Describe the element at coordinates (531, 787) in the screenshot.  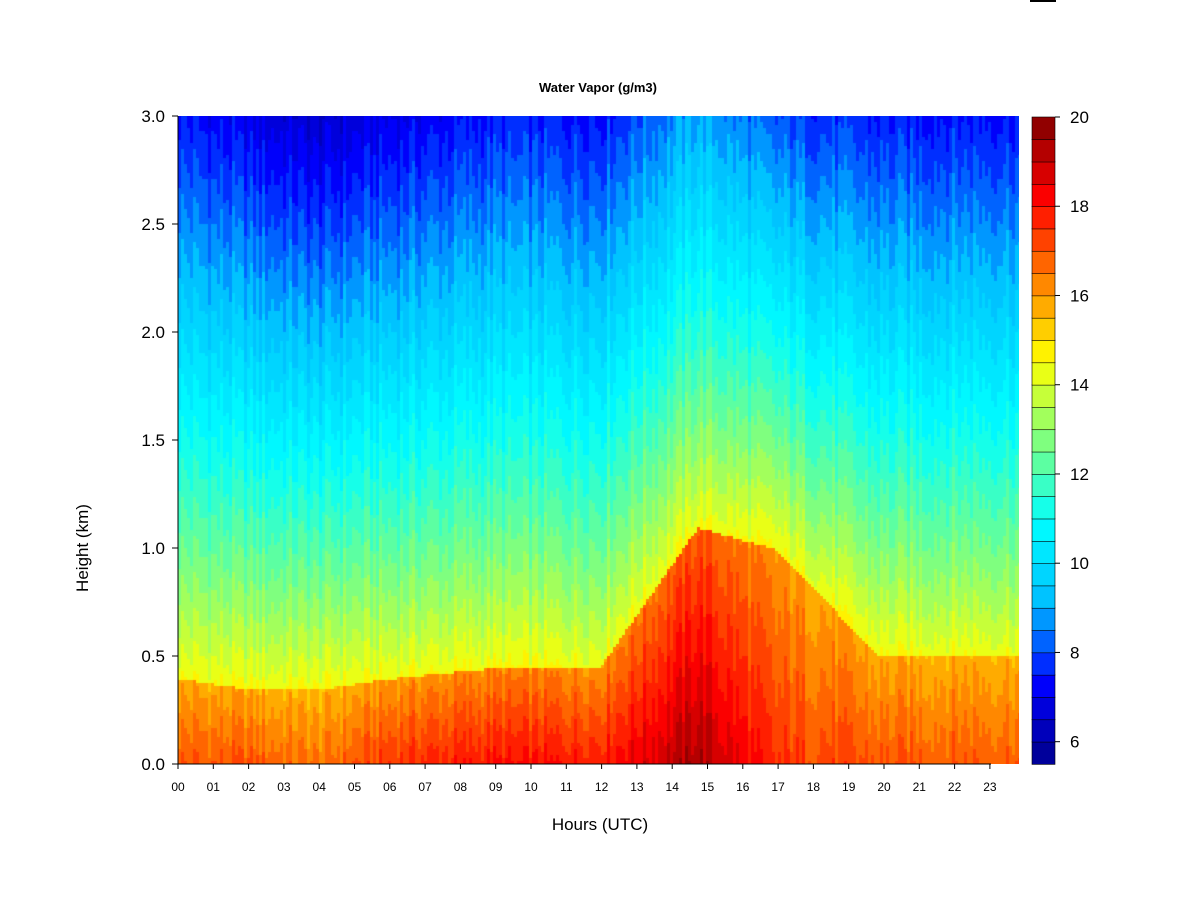
I see `x-tick-label: 10` at that location.